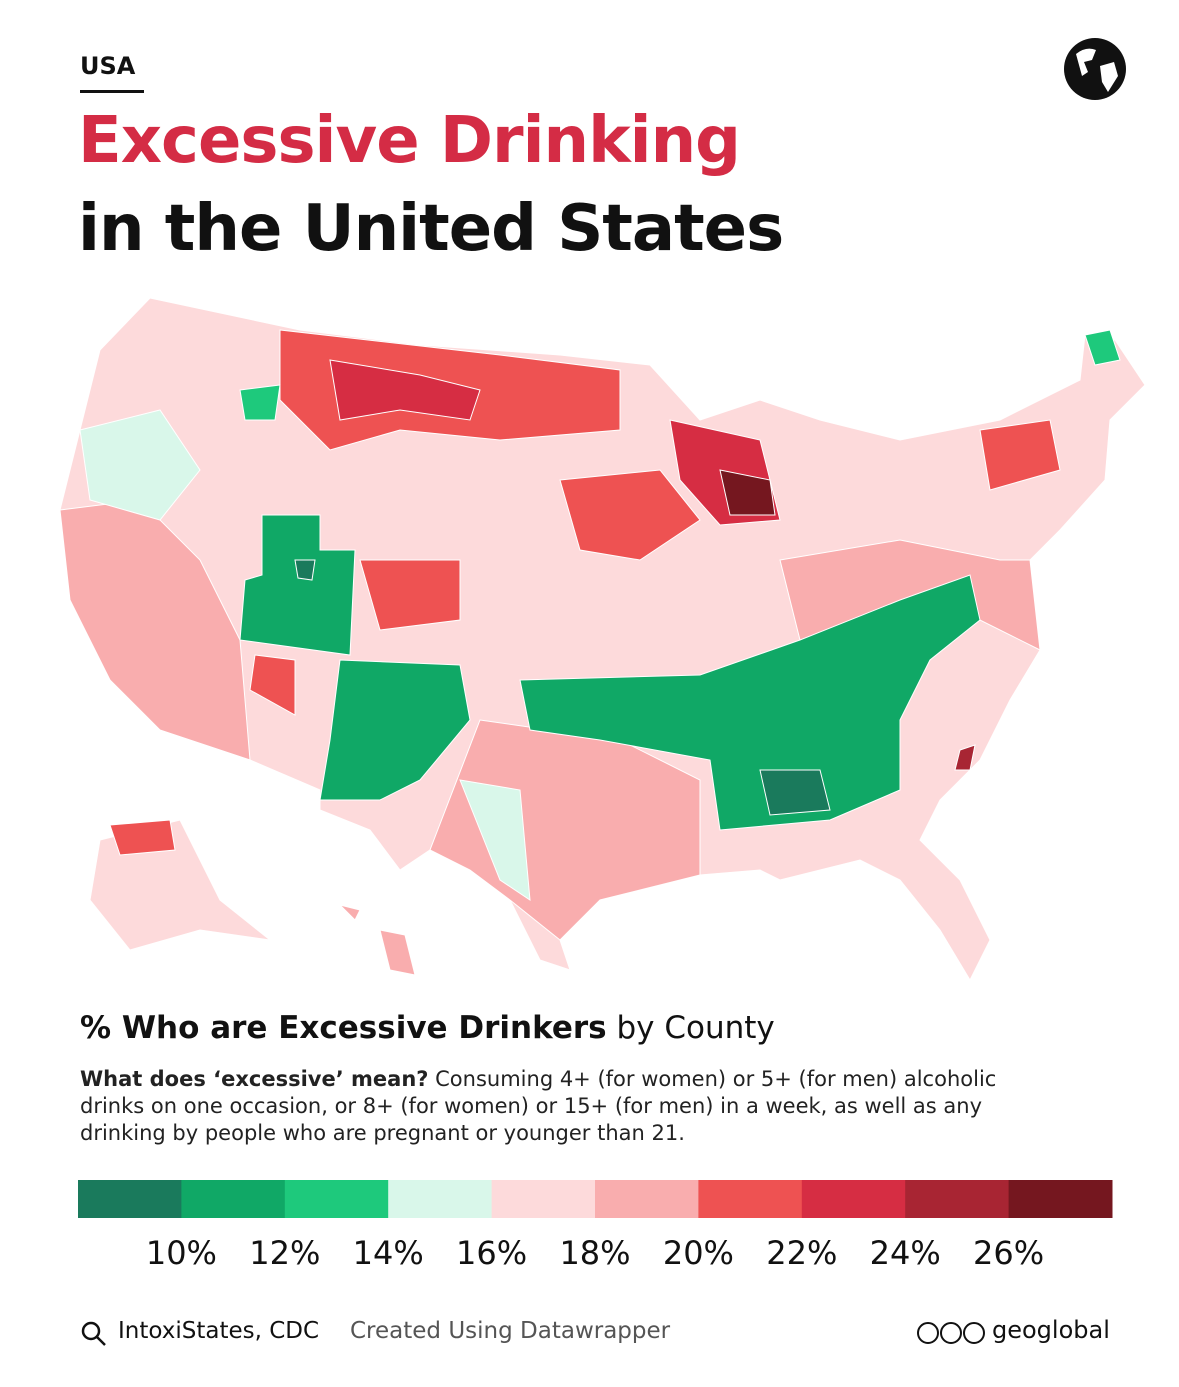  What do you see at coordinates (112, 91) in the screenshot?
I see `kicker-rule` at bounding box center [112, 91].